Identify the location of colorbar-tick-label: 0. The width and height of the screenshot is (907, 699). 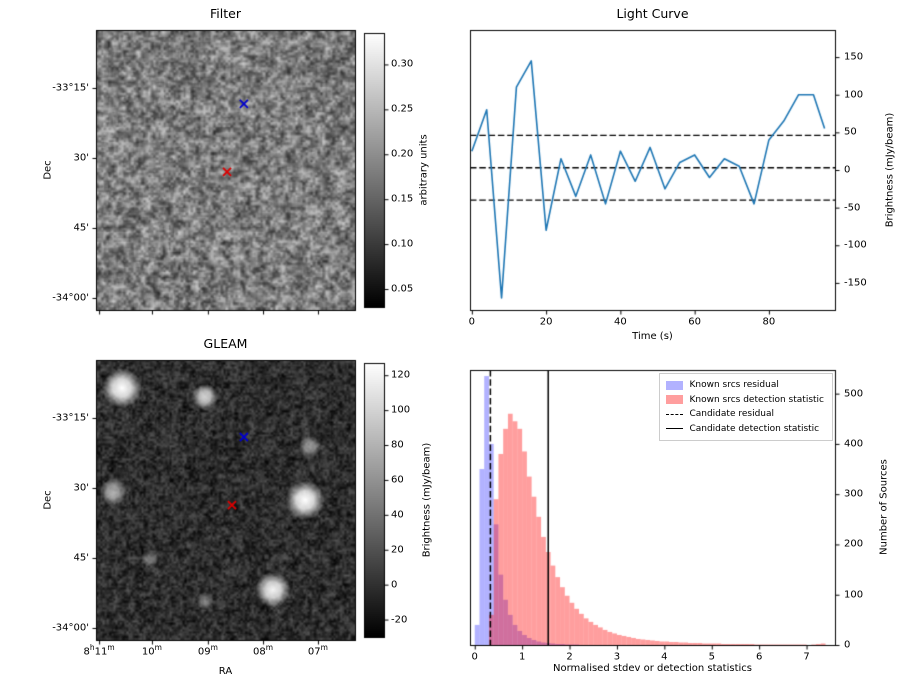
(394, 585).